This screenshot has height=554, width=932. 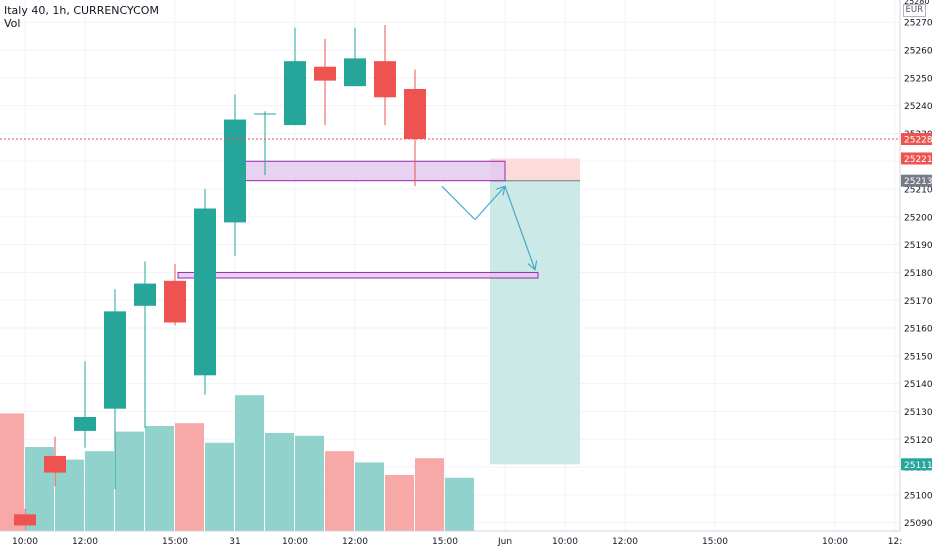 What do you see at coordinates (234, 542) in the screenshot?
I see `time-tick-label: 31` at bounding box center [234, 542].